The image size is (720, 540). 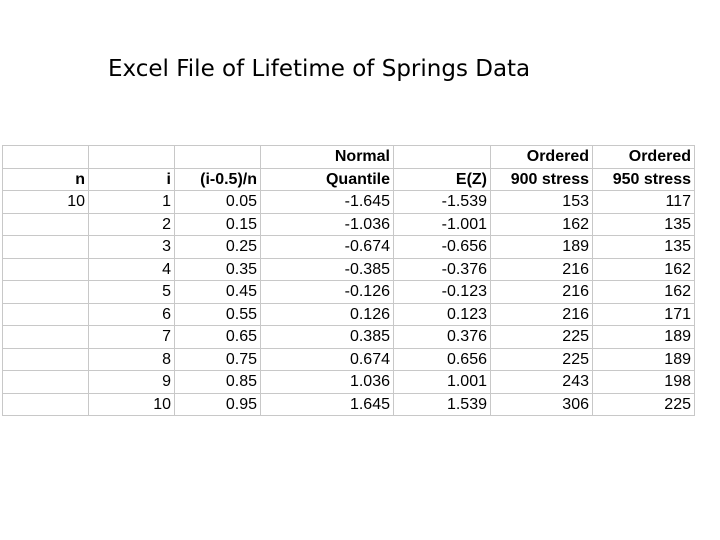 What do you see at coordinates (131, 292) in the screenshot?
I see `table-cell: 5` at bounding box center [131, 292].